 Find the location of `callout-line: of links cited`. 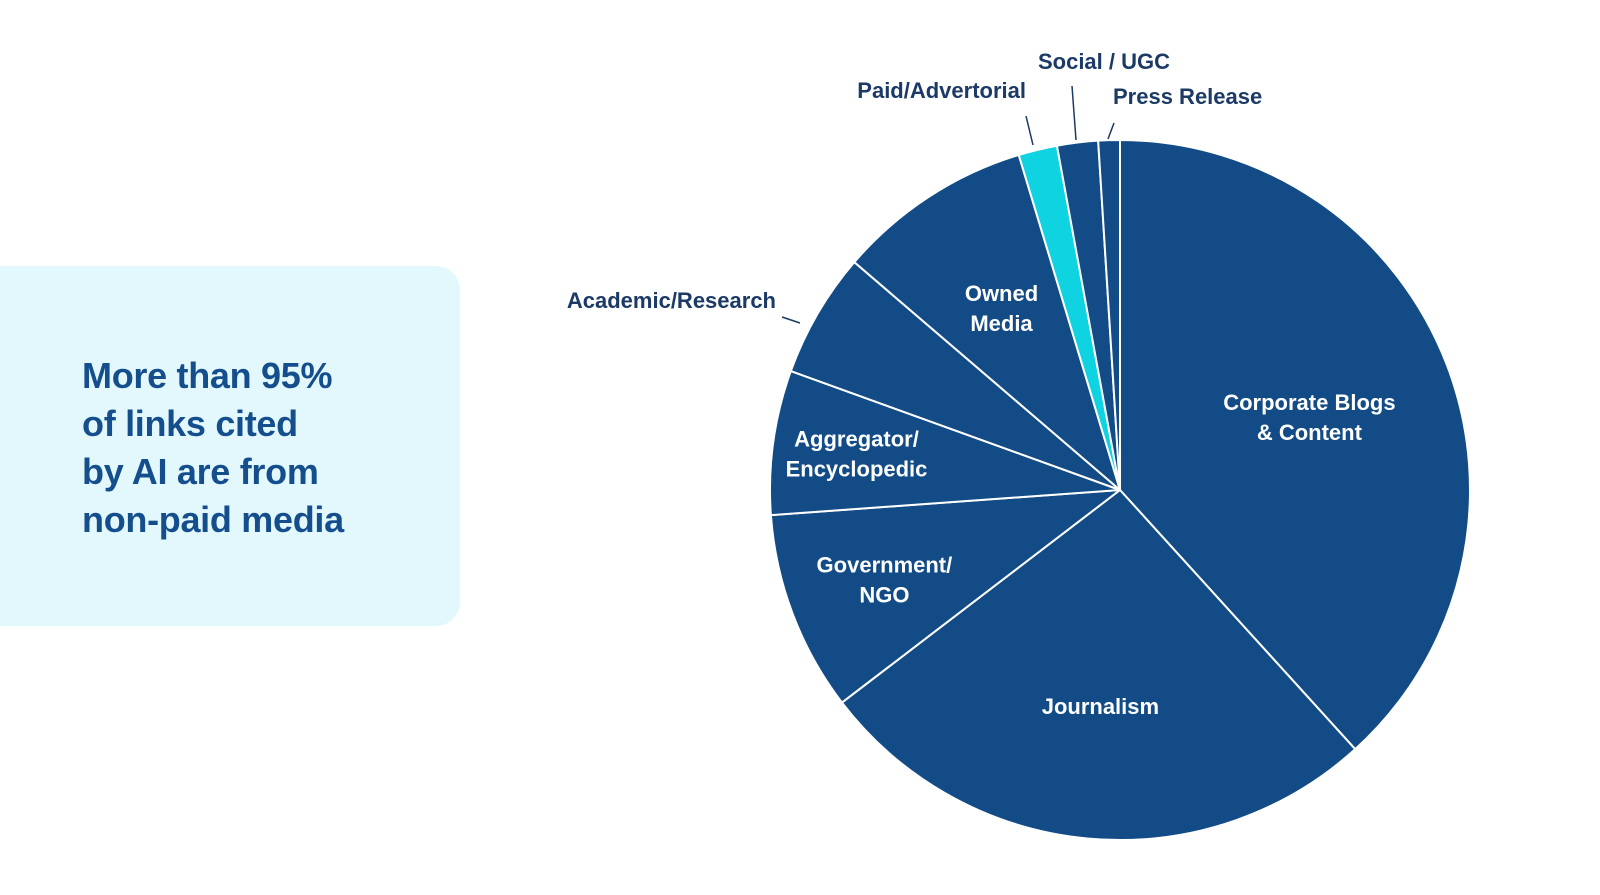

callout-line: of links cited is located at coordinates (190, 423).